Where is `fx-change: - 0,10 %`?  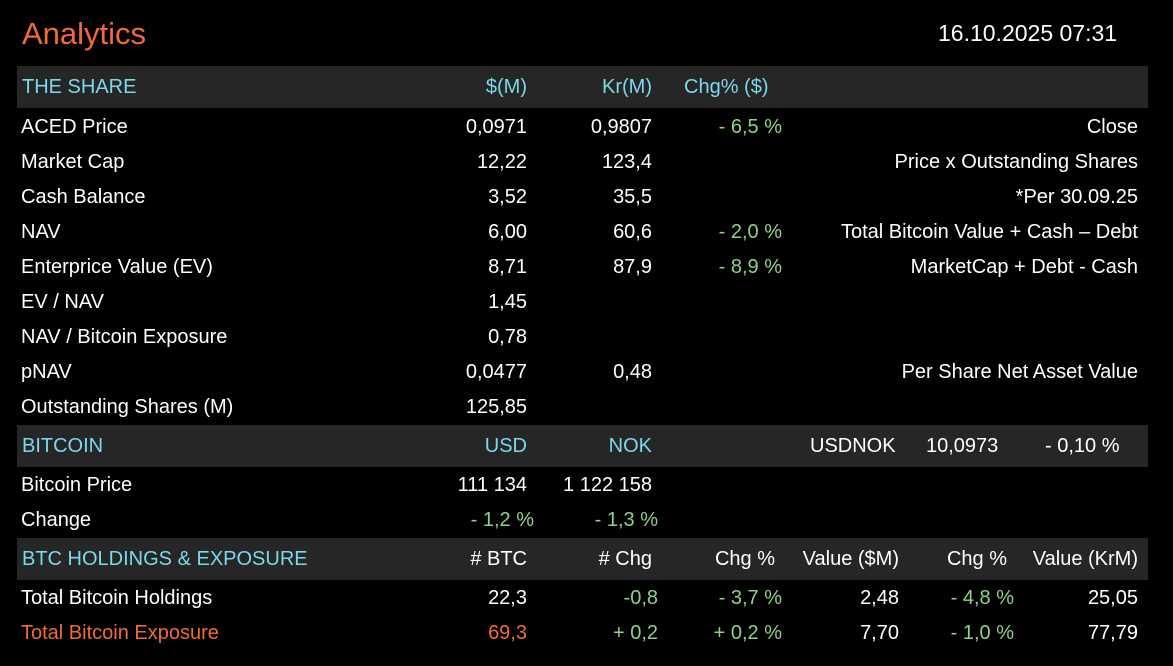
fx-change: - 0,10 % is located at coordinates (1082, 446).